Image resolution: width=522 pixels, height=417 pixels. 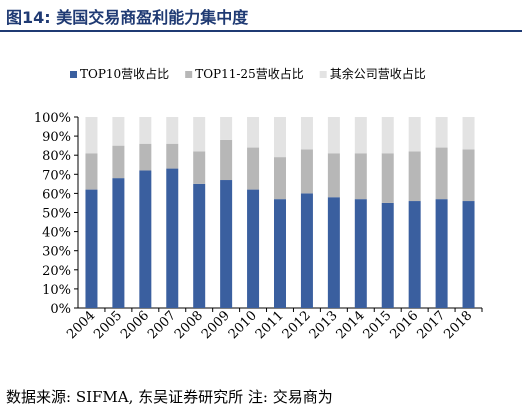 I want to click on x-tick-label: 2011, so click(x=270, y=325).